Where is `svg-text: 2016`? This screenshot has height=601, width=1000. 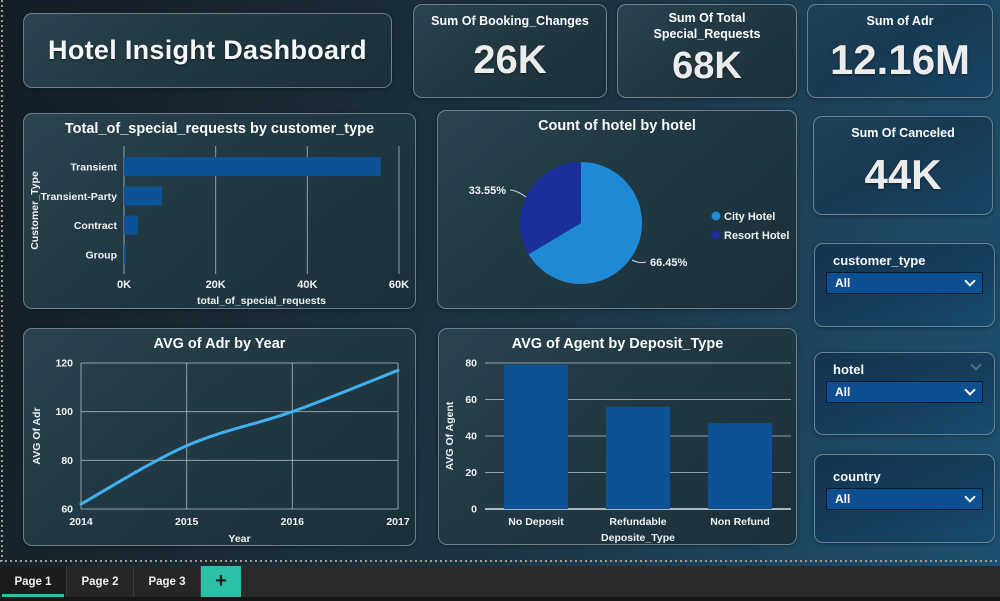
svg-text: 2016 is located at coordinates (293, 522).